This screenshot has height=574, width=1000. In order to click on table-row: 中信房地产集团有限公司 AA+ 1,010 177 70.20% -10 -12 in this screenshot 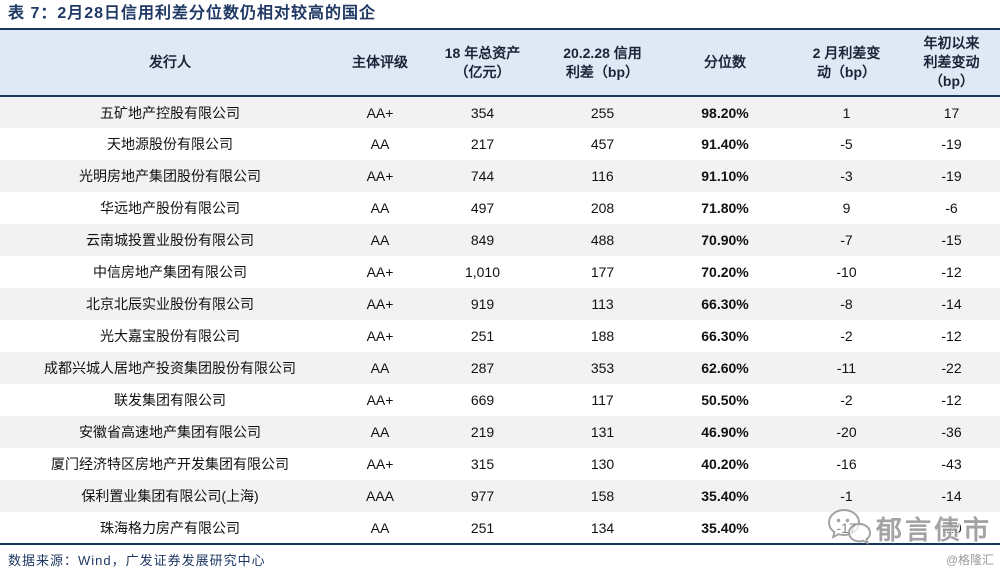, I will do `click(500, 272)`.